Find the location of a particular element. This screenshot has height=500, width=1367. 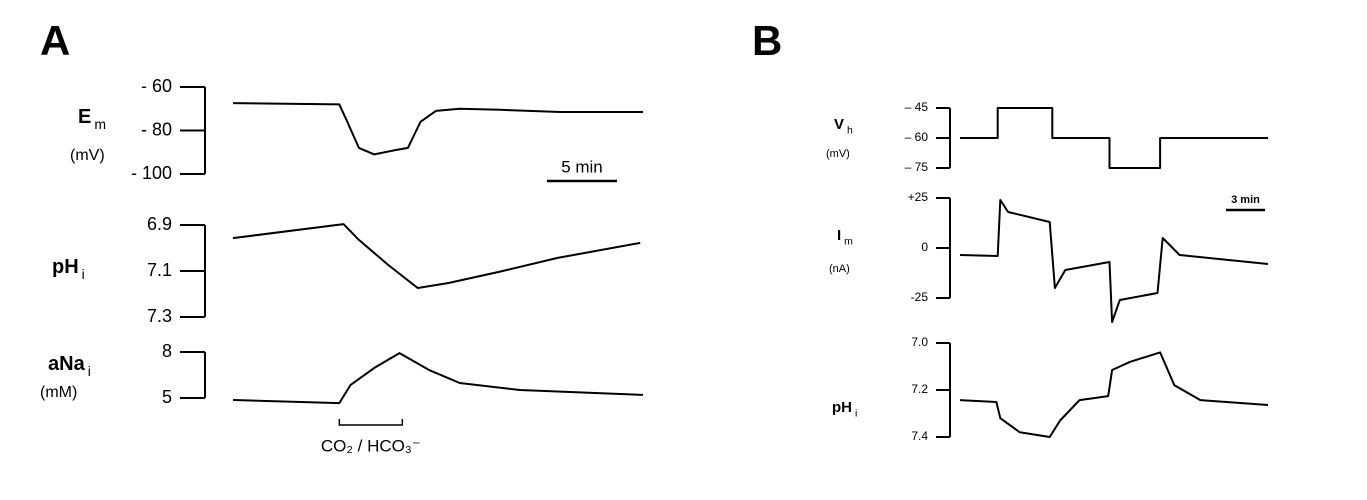

panel-label: A is located at coordinates (55, 40).